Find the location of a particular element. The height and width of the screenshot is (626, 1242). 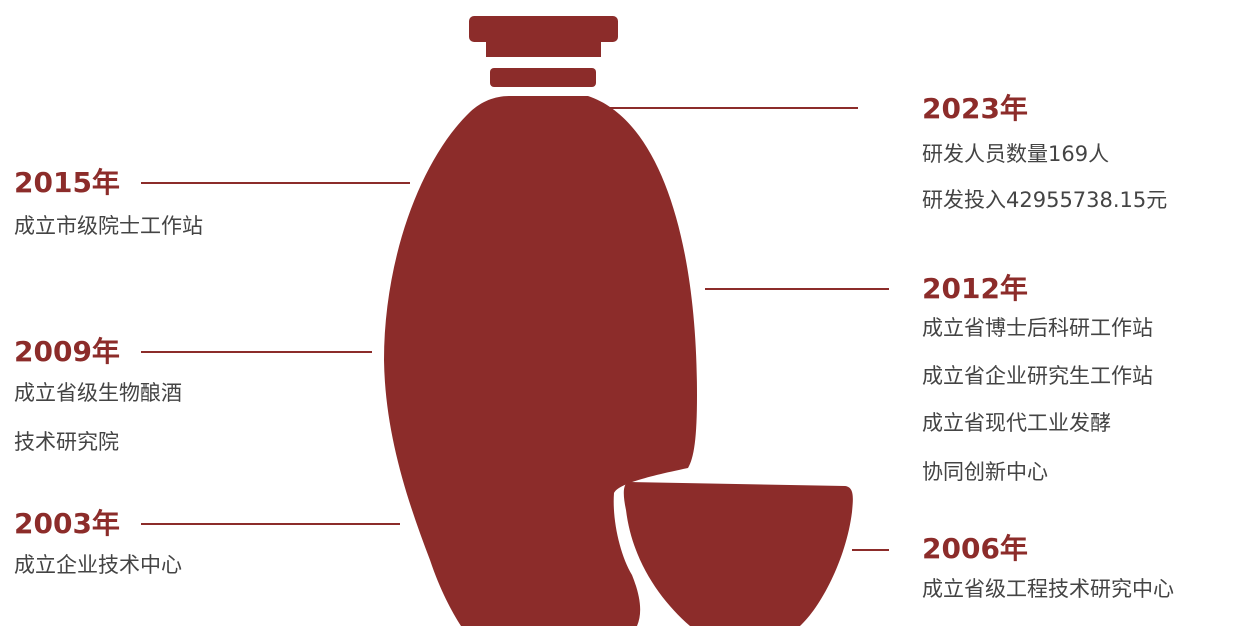

bottle-cap is located at coordinates (543, 29).